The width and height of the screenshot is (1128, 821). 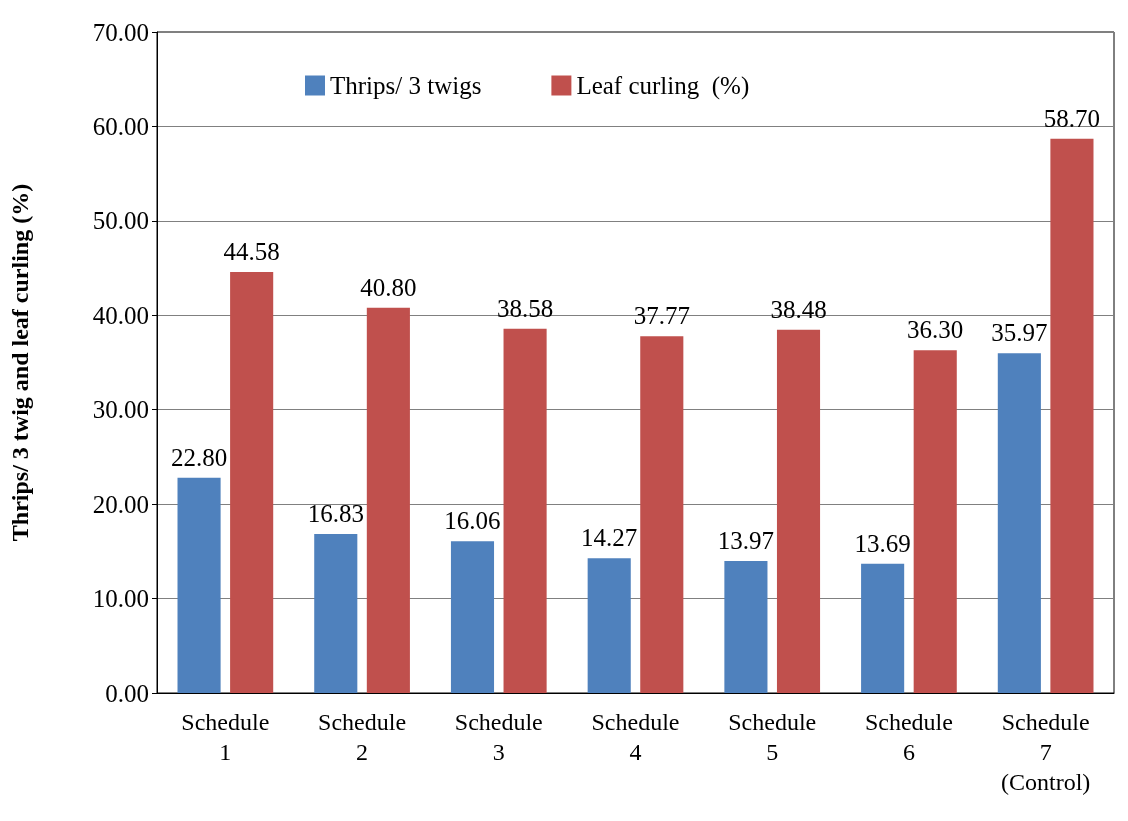 I want to click on data-label: 14.27, so click(x=609, y=538).